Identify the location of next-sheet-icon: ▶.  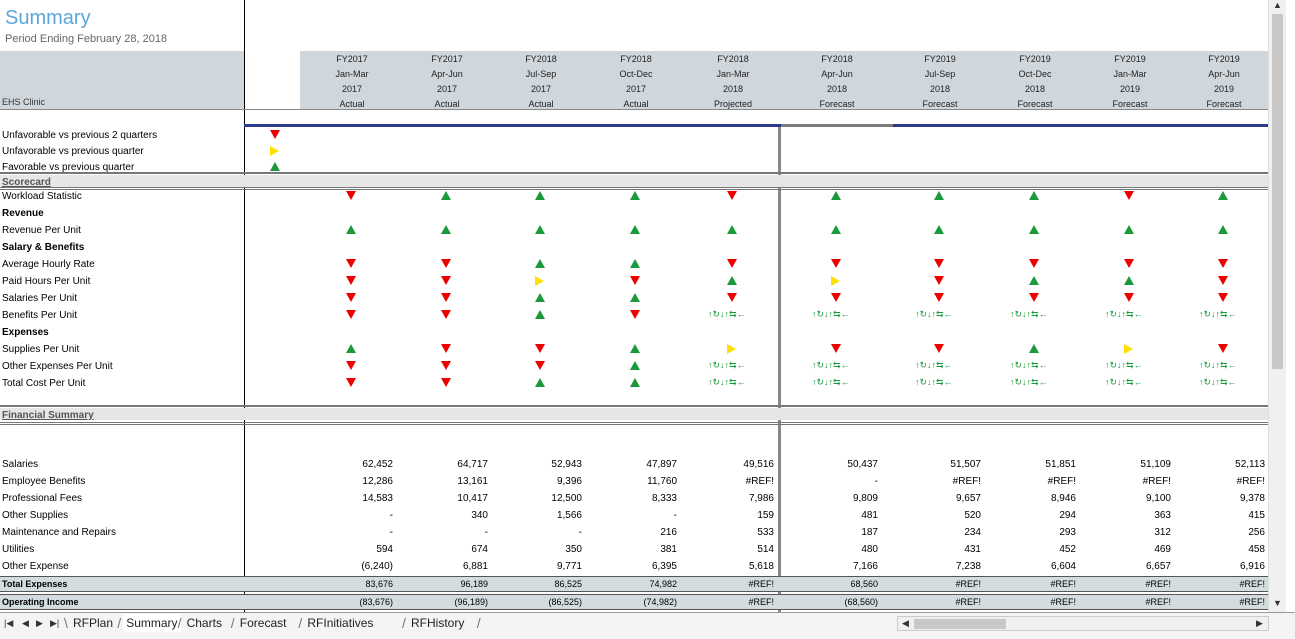
(39, 623).